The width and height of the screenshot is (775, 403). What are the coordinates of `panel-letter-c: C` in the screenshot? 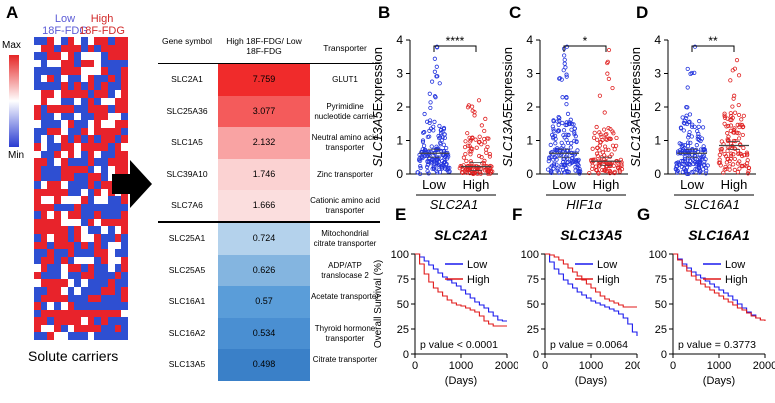 It's located at (515, 12).